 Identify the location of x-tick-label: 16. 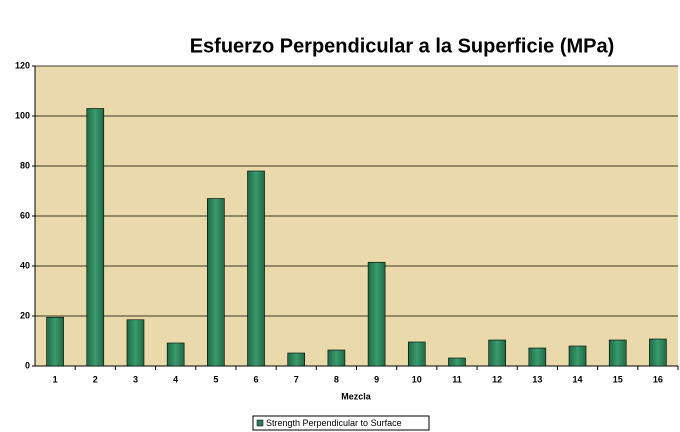
(658, 379).